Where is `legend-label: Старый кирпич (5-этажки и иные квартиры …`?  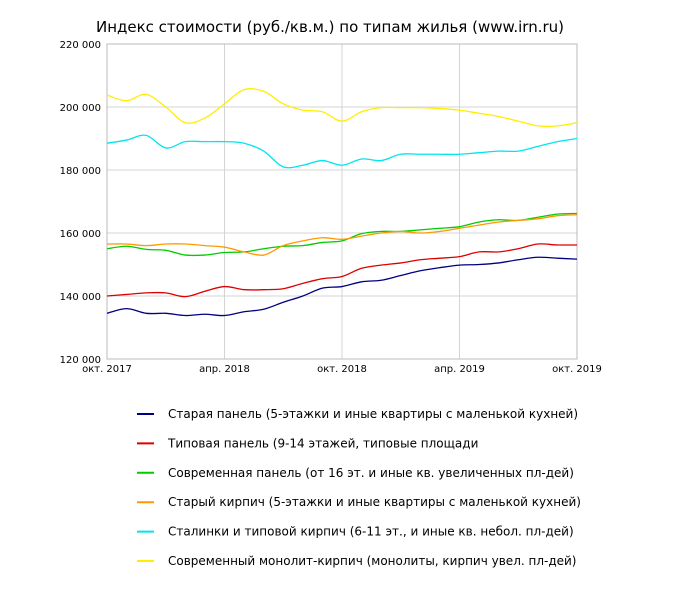
legend-label: Старый кирпич (5-этажки и иные квартиры … is located at coordinates (374, 502).